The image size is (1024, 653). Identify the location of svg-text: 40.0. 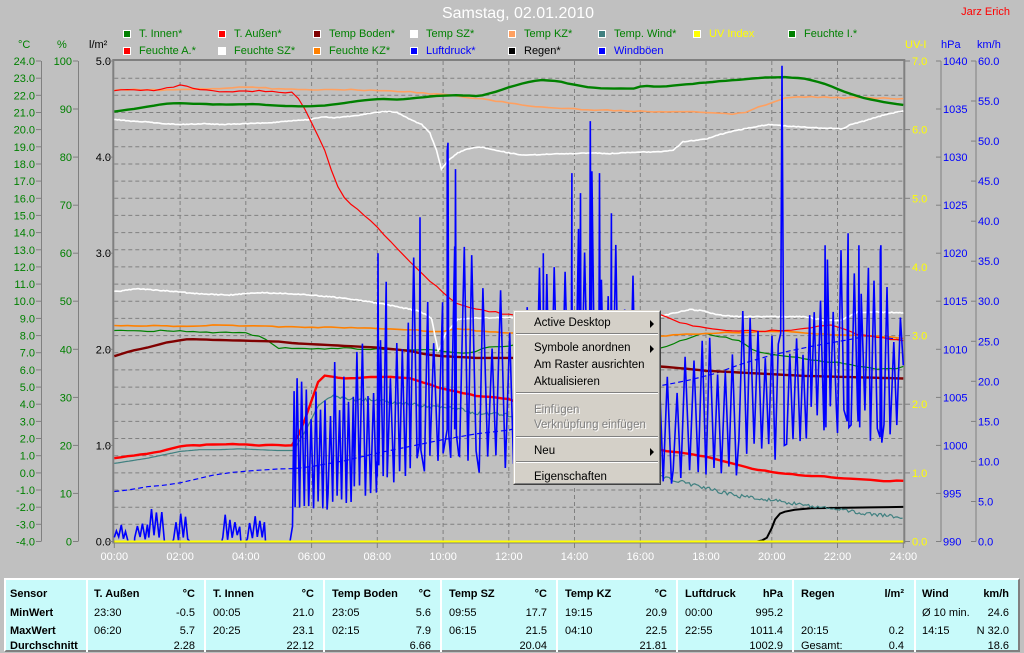
(988, 222).